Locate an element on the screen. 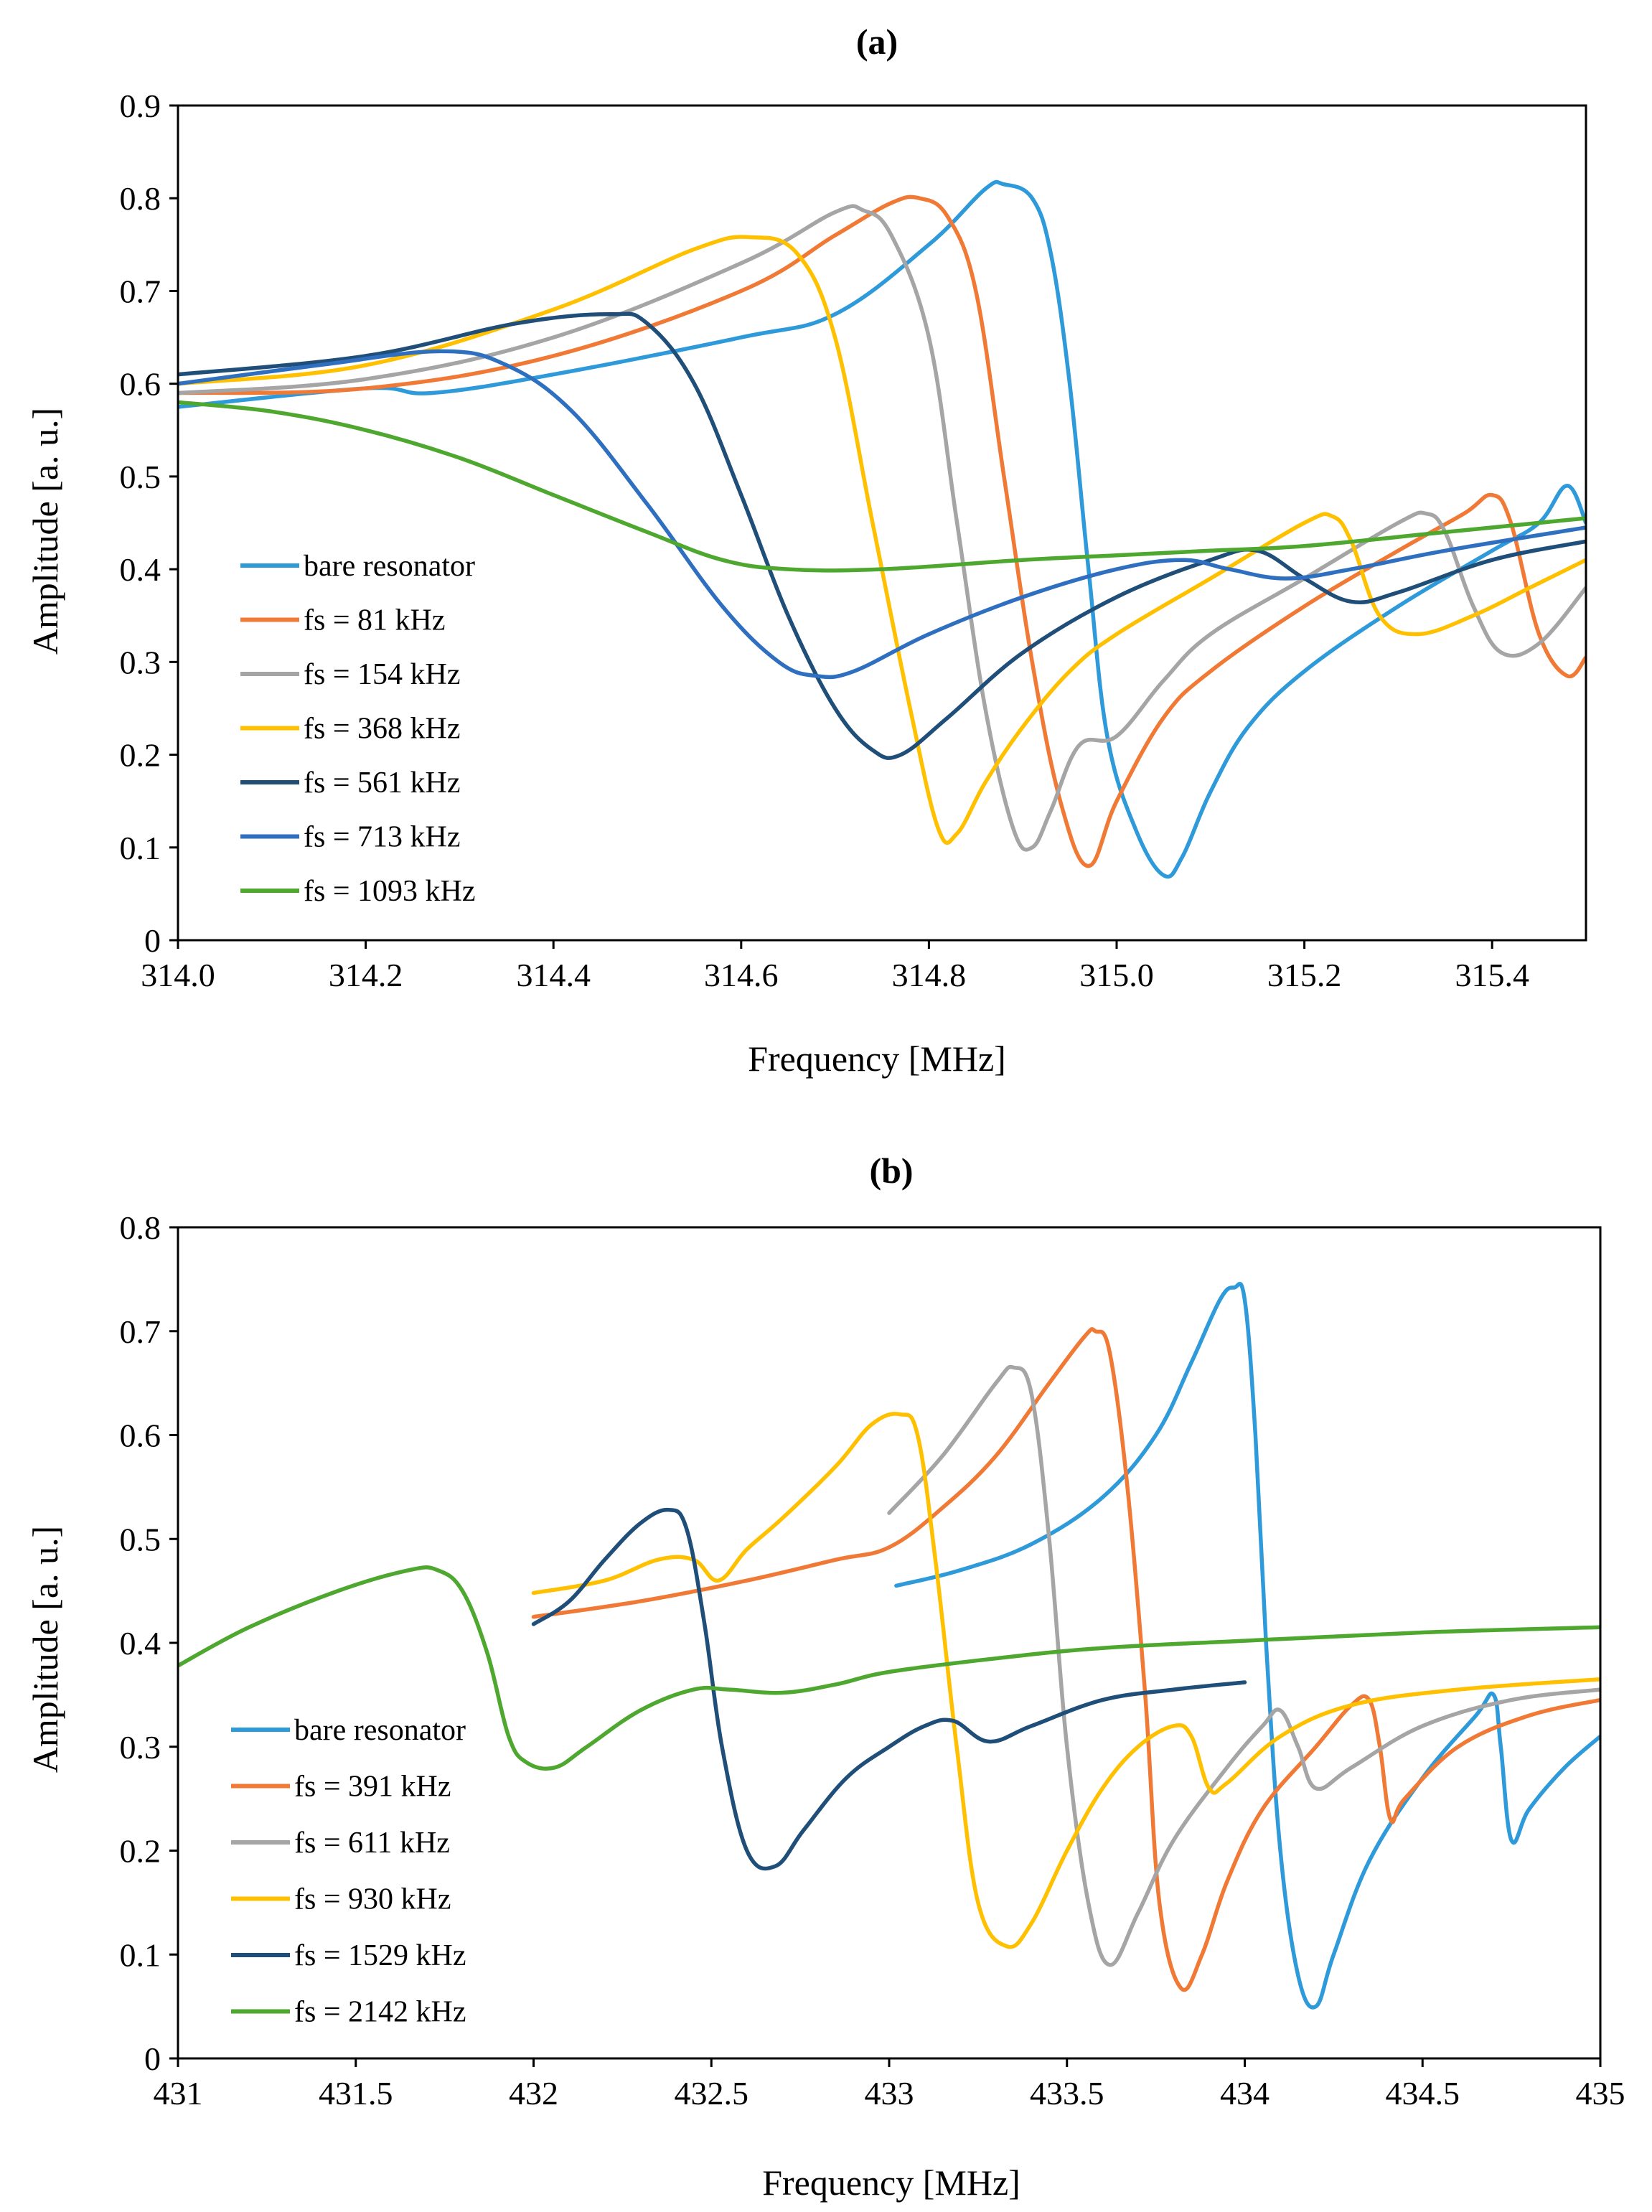 The height and width of the screenshot is (2212, 1652). legend-entry: fs = 81 kHz is located at coordinates (375, 620).